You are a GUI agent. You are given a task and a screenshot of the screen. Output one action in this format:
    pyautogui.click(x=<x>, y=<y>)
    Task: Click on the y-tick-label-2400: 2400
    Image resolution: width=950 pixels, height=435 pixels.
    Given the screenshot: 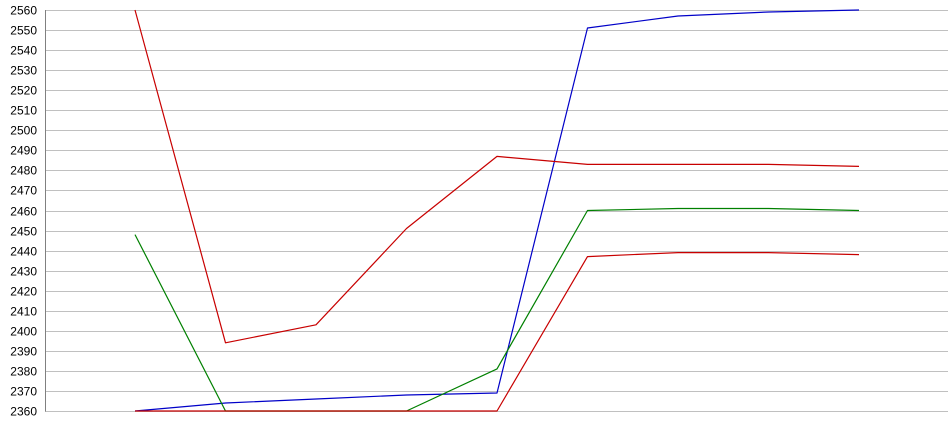 What is the action you would take?
    pyautogui.click(x=23, y=332)
    